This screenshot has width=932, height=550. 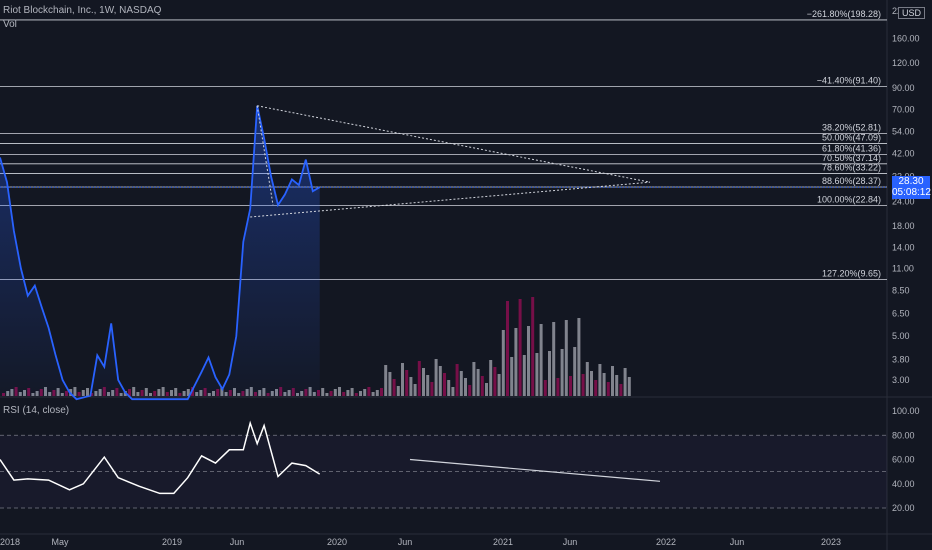 I want to click on time-tick-label: 2023, so click(x=831, y=542).